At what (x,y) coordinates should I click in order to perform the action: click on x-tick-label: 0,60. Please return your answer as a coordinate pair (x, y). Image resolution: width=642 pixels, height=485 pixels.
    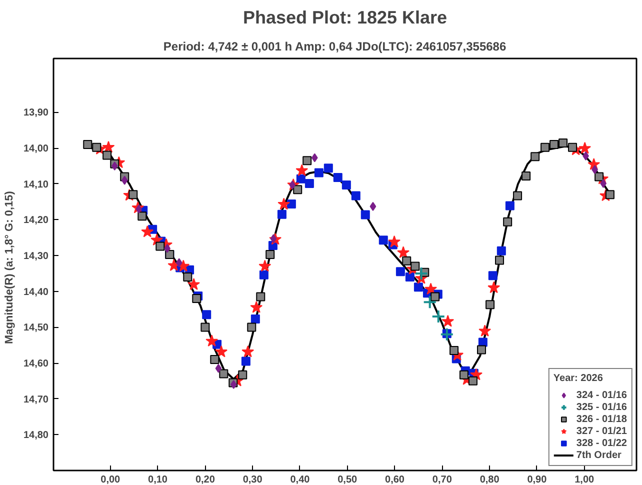
    Looking at the image, I should click on (395, 479).